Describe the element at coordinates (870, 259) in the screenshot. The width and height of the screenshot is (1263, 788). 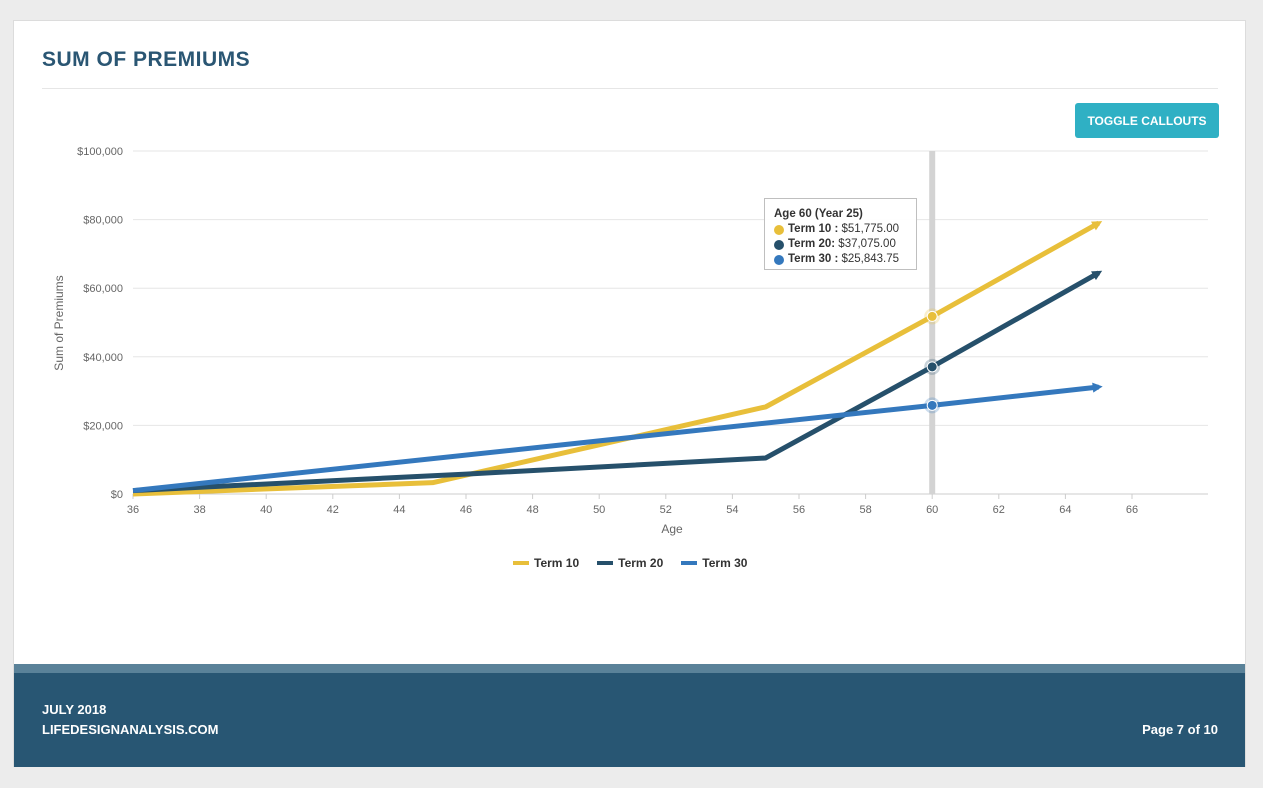
I see `tooltip-value: $25,843.75` at that location.